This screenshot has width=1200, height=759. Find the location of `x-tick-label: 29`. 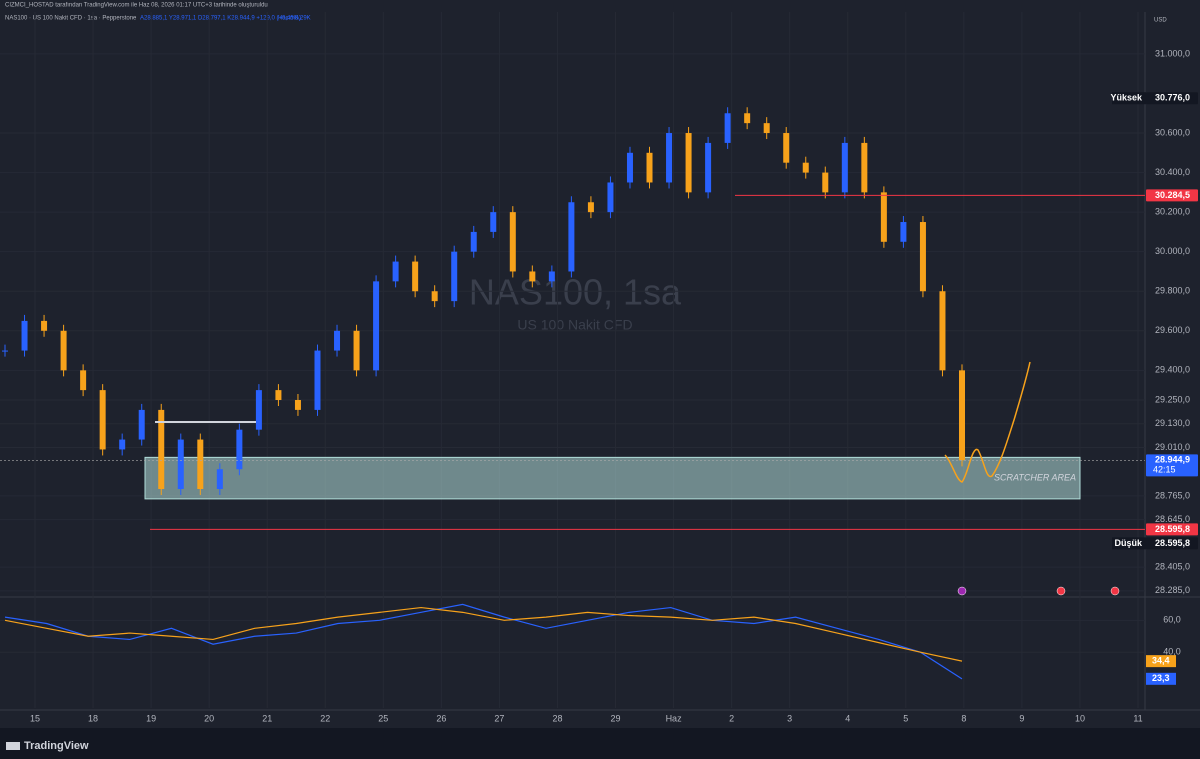

x-tick-label: 29 is located at coordinates (616, 718).